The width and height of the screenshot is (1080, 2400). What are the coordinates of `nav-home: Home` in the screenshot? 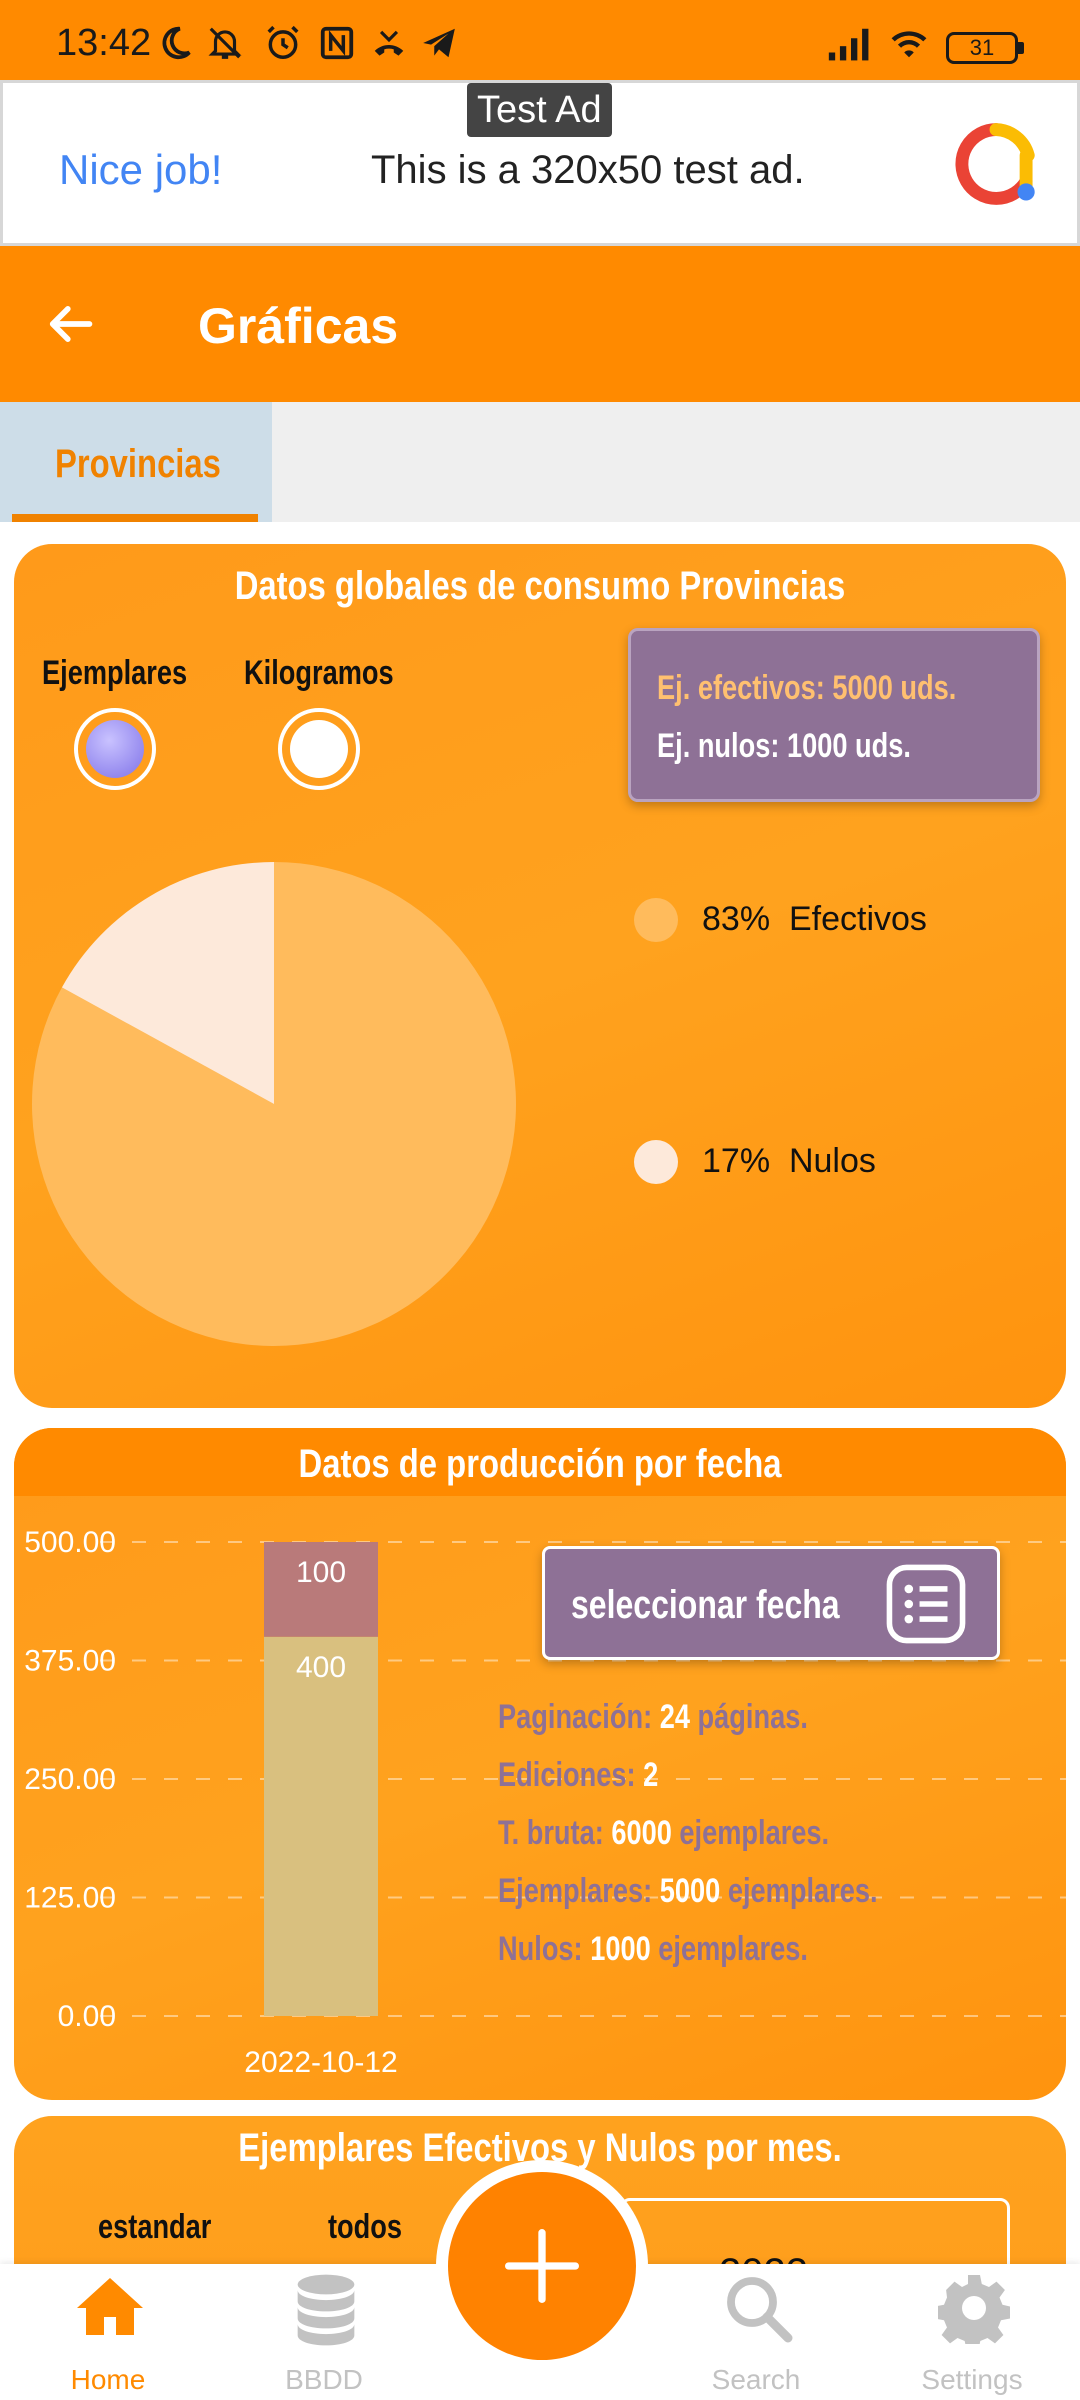 It's located at (108, 2332).